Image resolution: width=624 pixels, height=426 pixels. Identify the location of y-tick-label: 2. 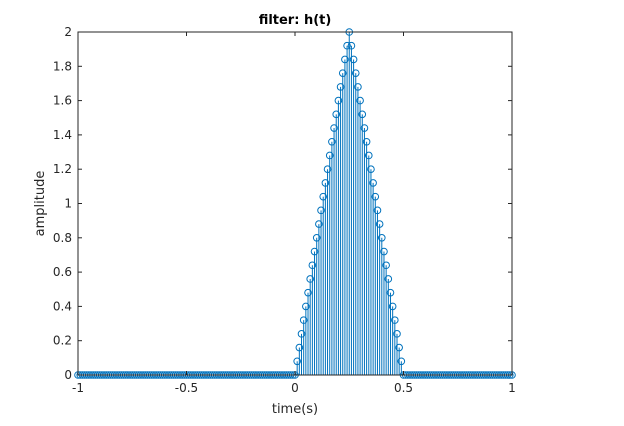
(68, 32).